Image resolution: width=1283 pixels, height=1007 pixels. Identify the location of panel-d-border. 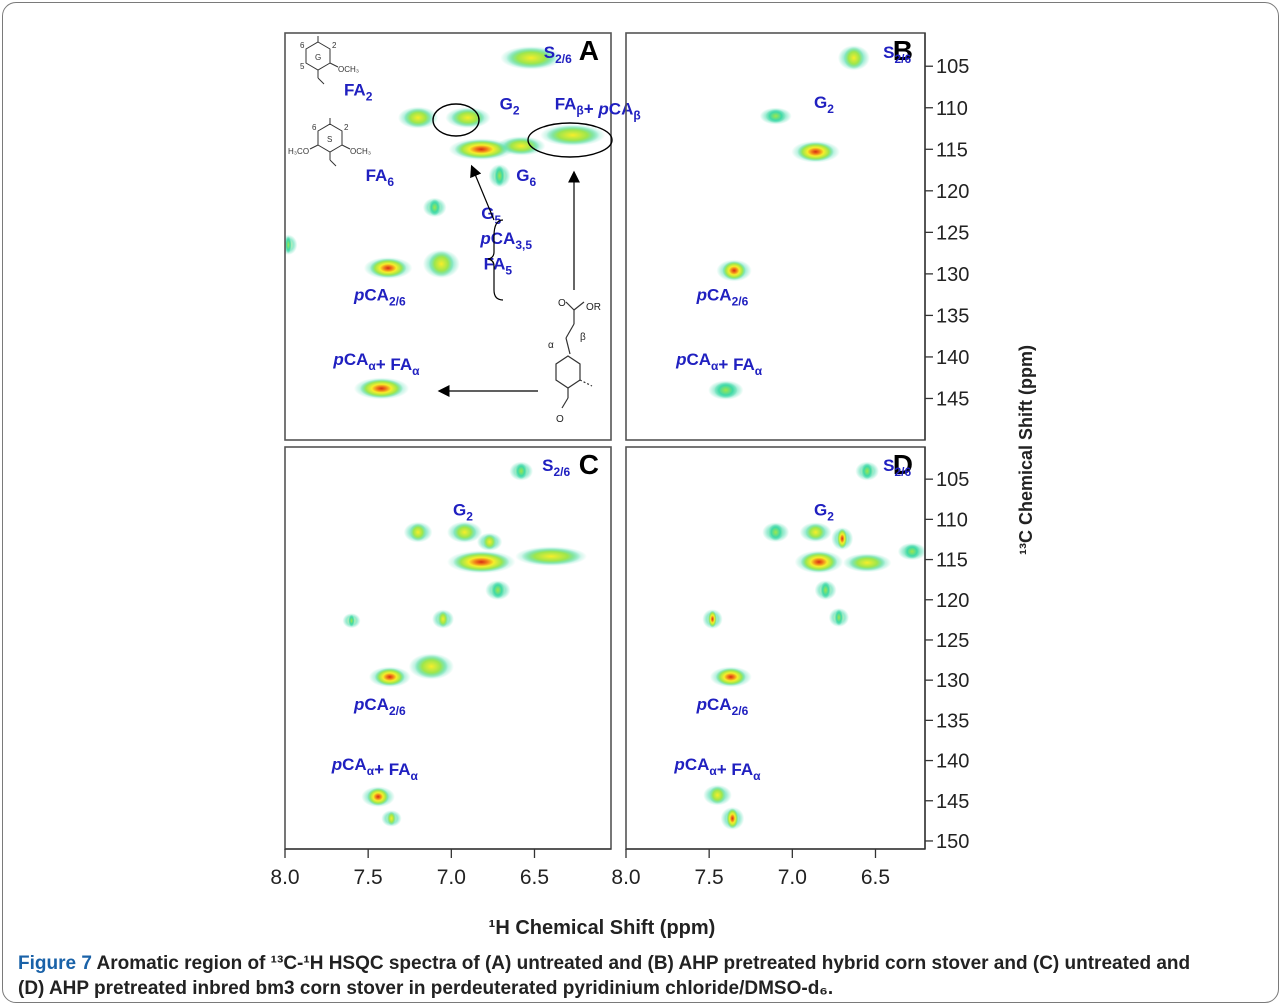
(775, 648).